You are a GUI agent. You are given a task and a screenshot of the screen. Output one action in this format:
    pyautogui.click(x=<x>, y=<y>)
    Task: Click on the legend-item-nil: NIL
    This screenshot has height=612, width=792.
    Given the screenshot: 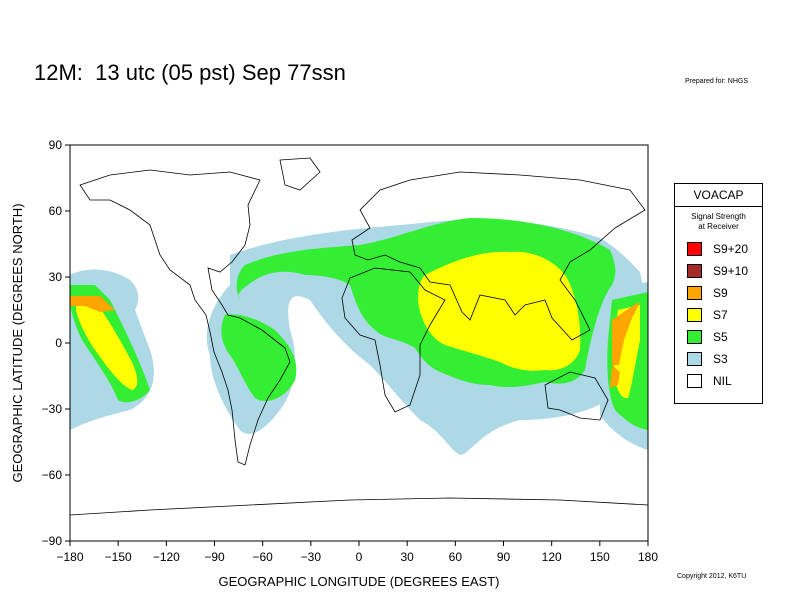 What is the action you would take?
    pyautogui.click(x=718, y=381)
    